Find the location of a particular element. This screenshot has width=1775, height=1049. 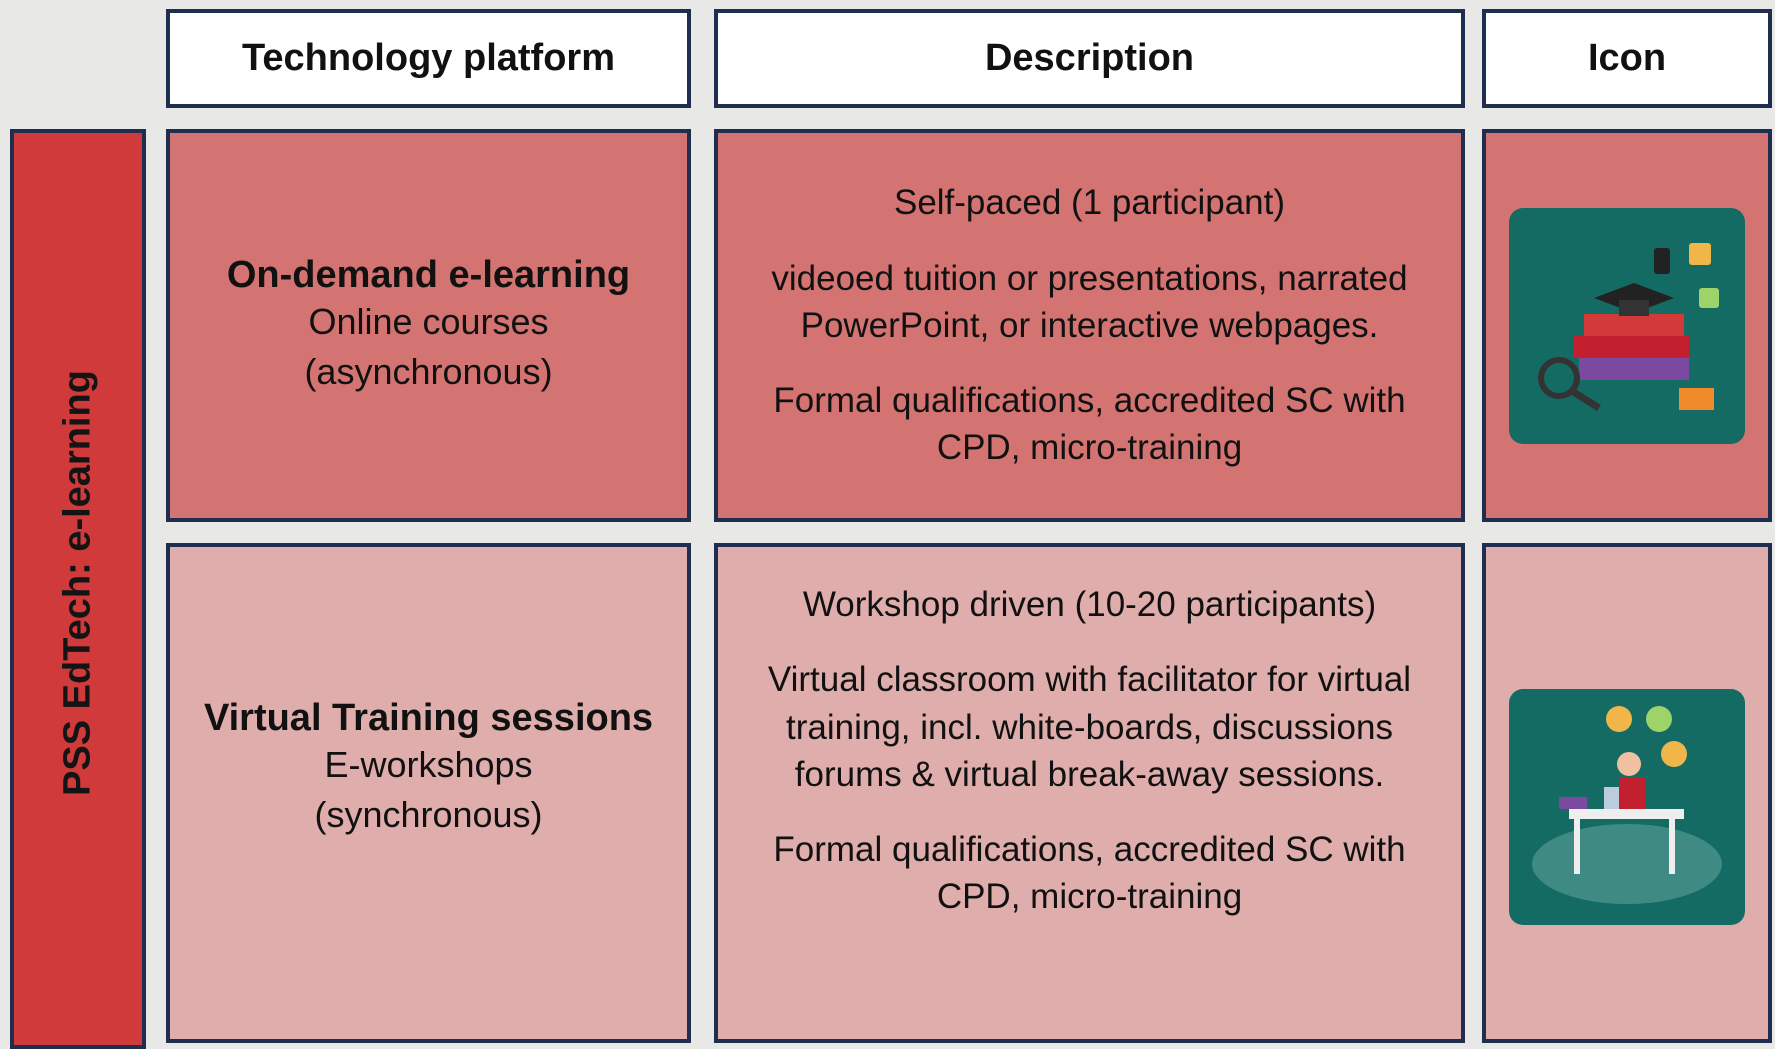

platform-subtitle: E-workshops is located at coordinates (428, 764).